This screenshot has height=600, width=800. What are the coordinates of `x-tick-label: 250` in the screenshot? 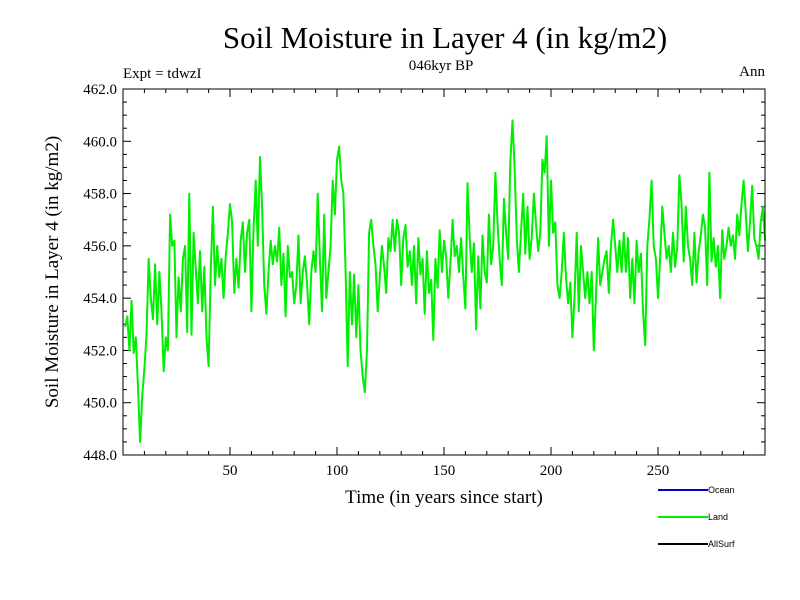 It's located at (658, 471).